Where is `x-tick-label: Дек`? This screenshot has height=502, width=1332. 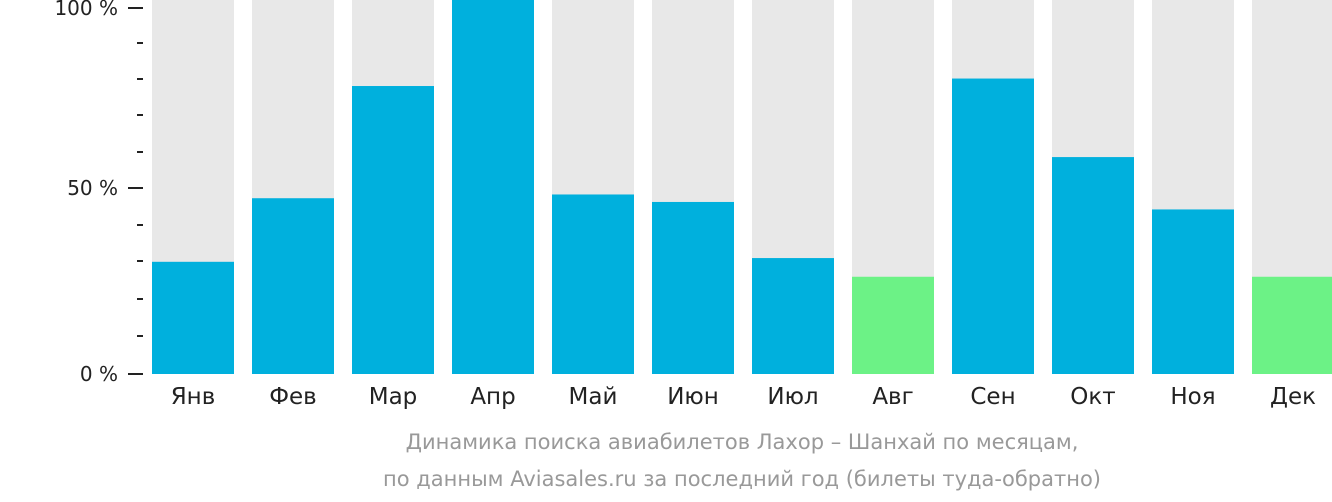 x-tick-label: Дек is located at coordinates (1293, 397).